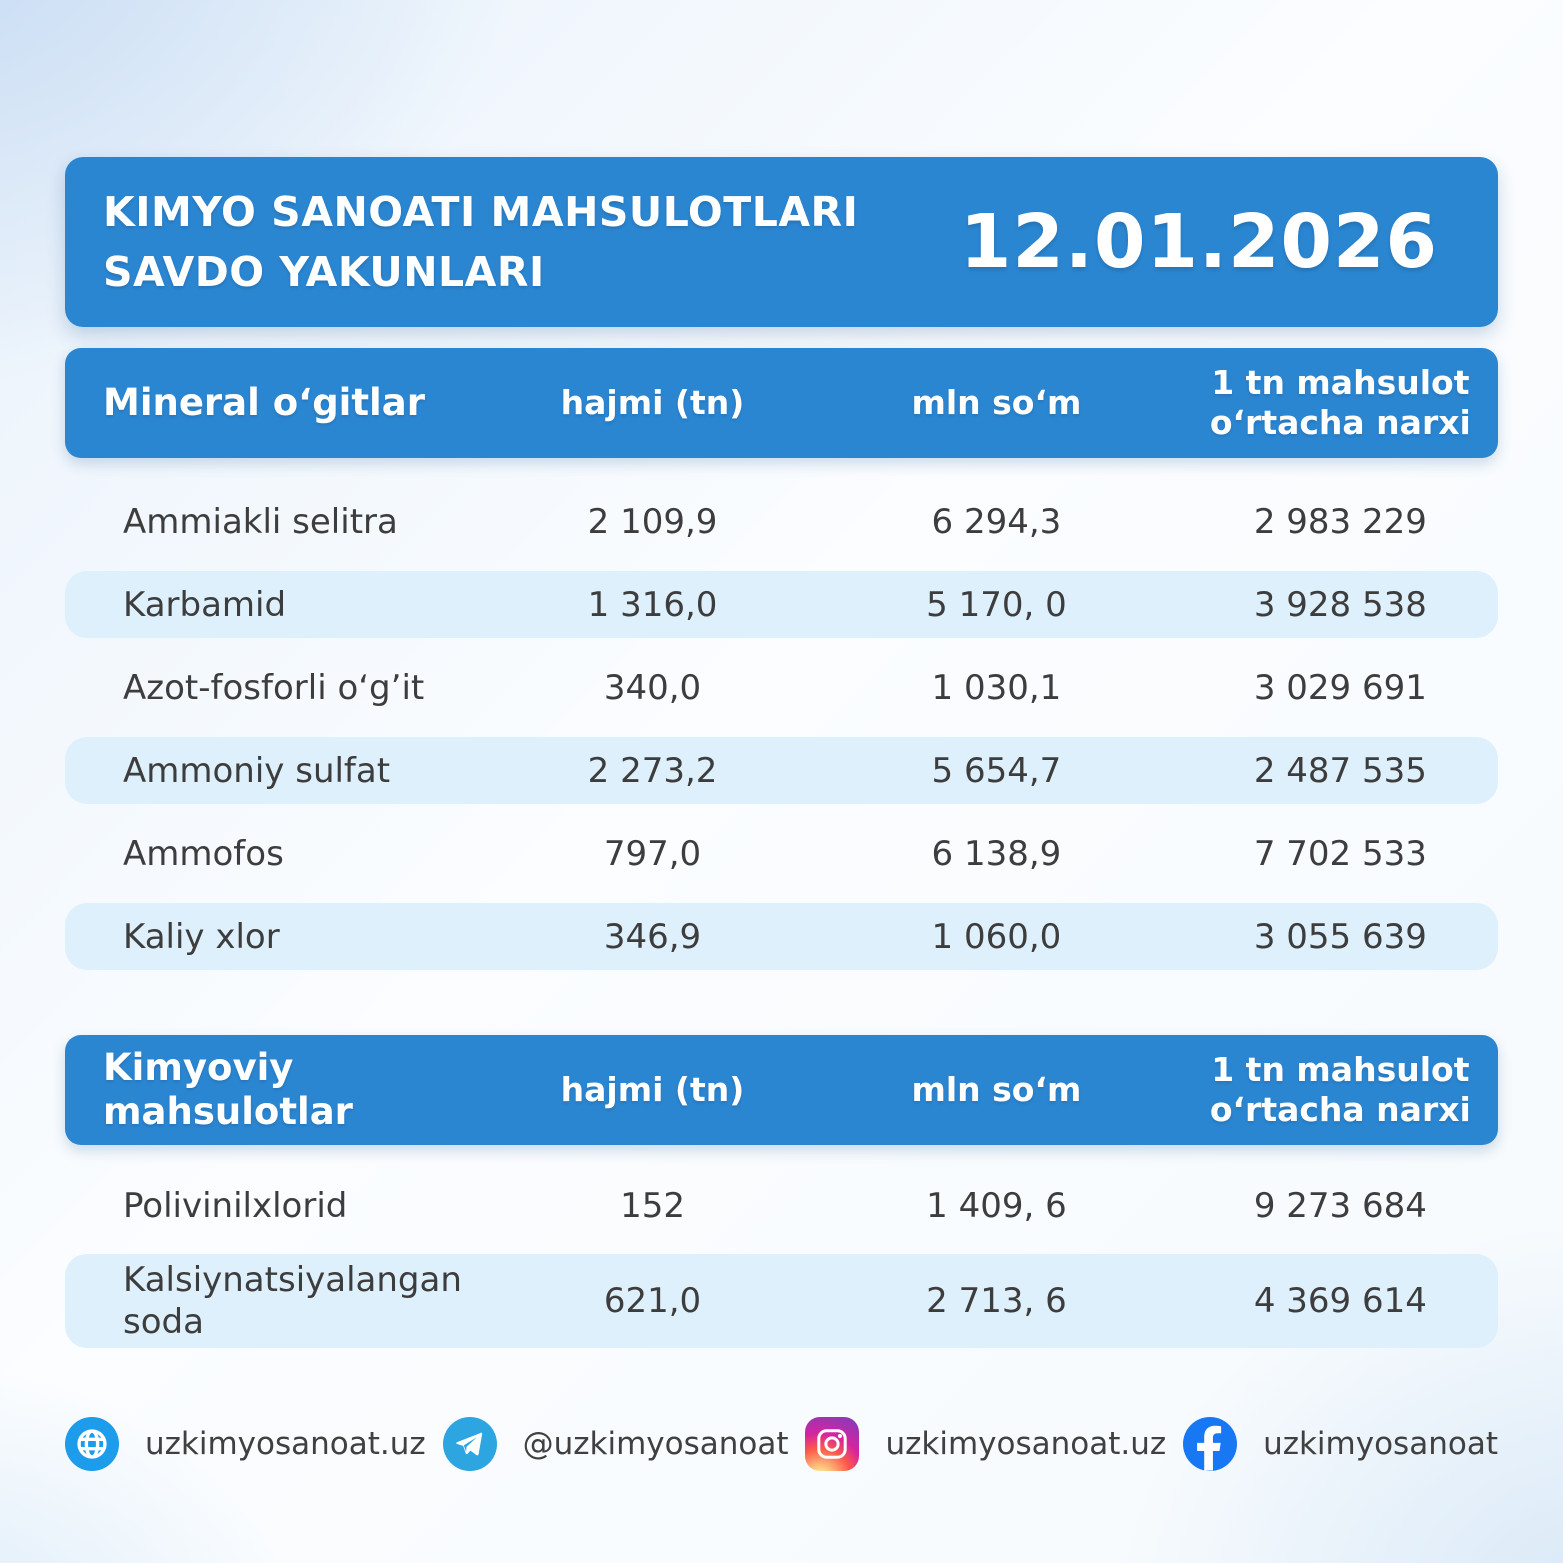  Describe the element at coordinates (1340, 1206) in the screenshot. I see `price-cell: 9 273 684` at that location.